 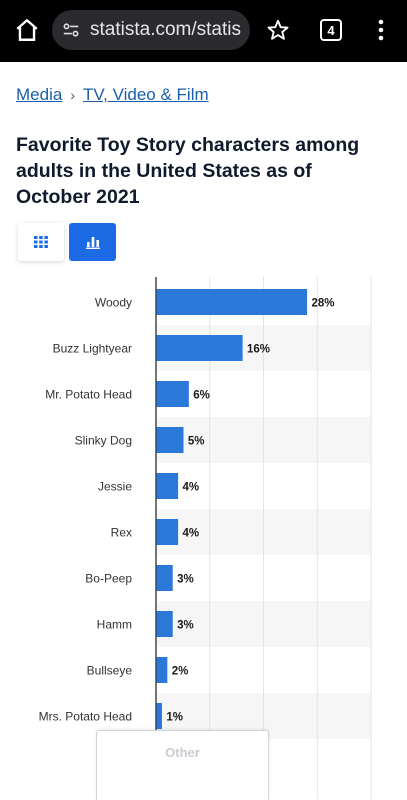 What do you see at coordinates (39, 94) in the screenshot?
I see `breadcrumb-media-link: Media` at bounding box center [39, 94].